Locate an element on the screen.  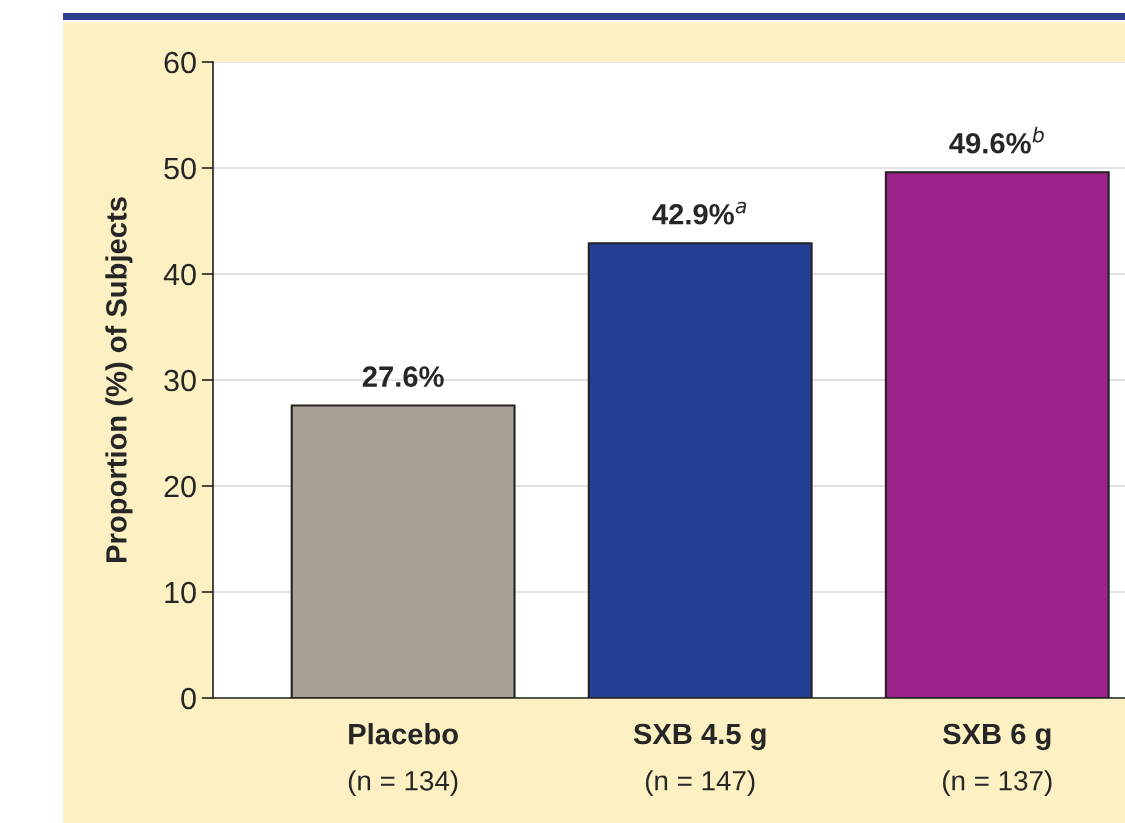
y-tick-label: 10 is located at coordinates (180, 592).